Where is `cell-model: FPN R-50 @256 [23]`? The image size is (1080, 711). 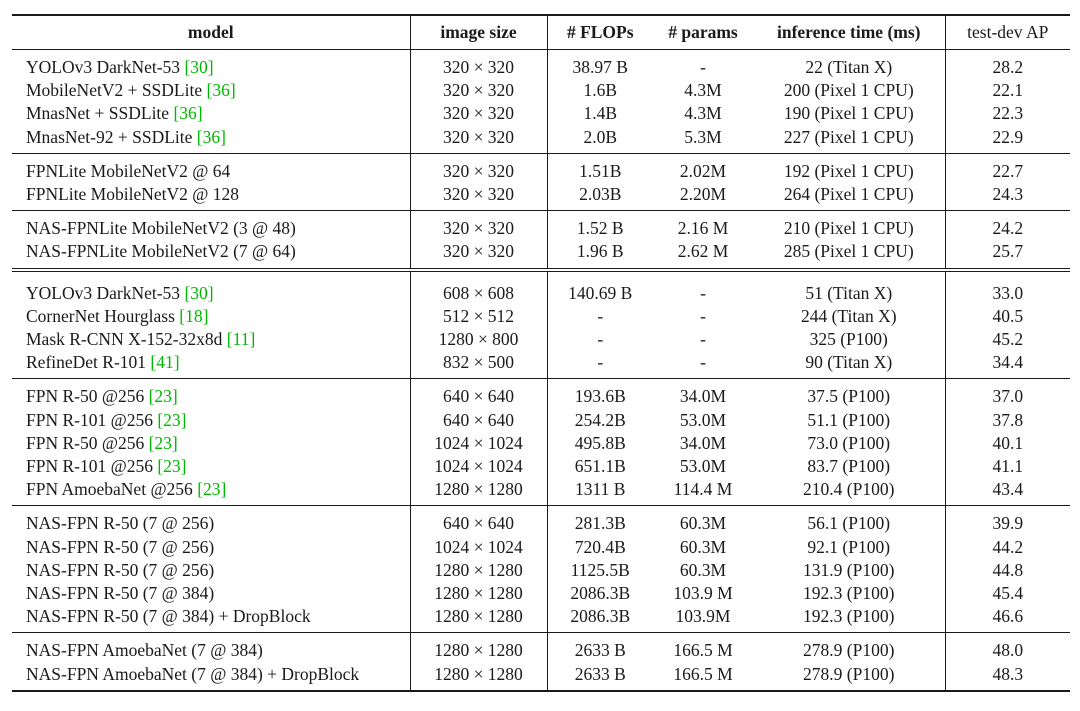 cell-model: FPN R-50 @256 [23] is located at coordinates (211, 443).